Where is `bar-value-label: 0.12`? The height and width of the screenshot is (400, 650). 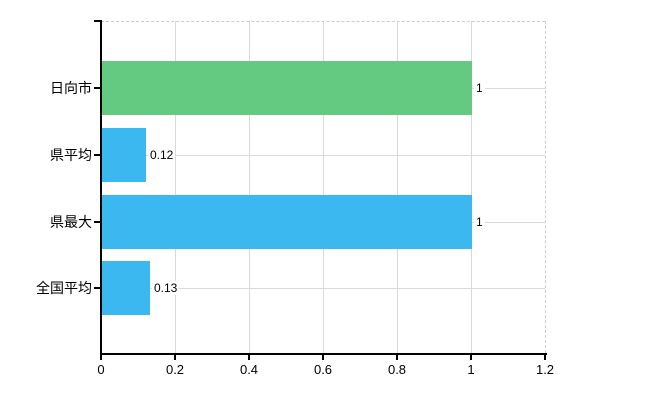 bar-value-label: 0.12 is located at coordinates (162, 155).